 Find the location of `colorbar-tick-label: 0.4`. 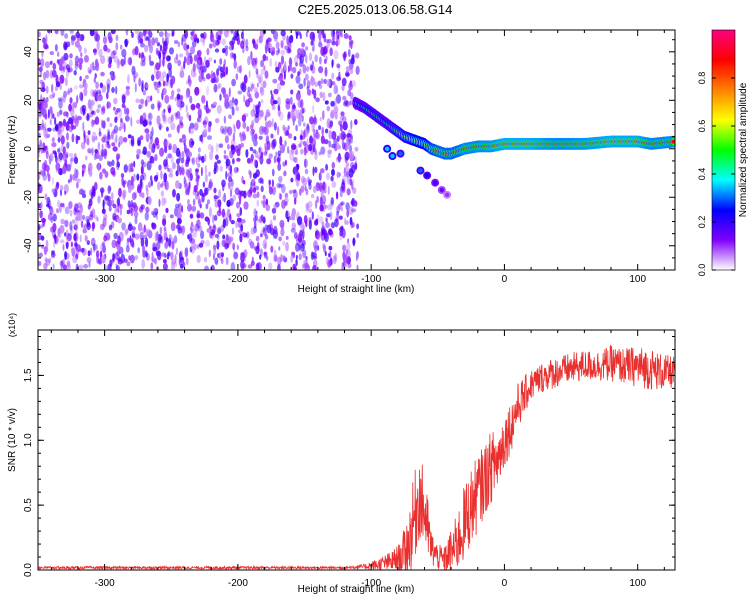

colorbar-tick-label: 0.4 is located at coordinates (702, 174).